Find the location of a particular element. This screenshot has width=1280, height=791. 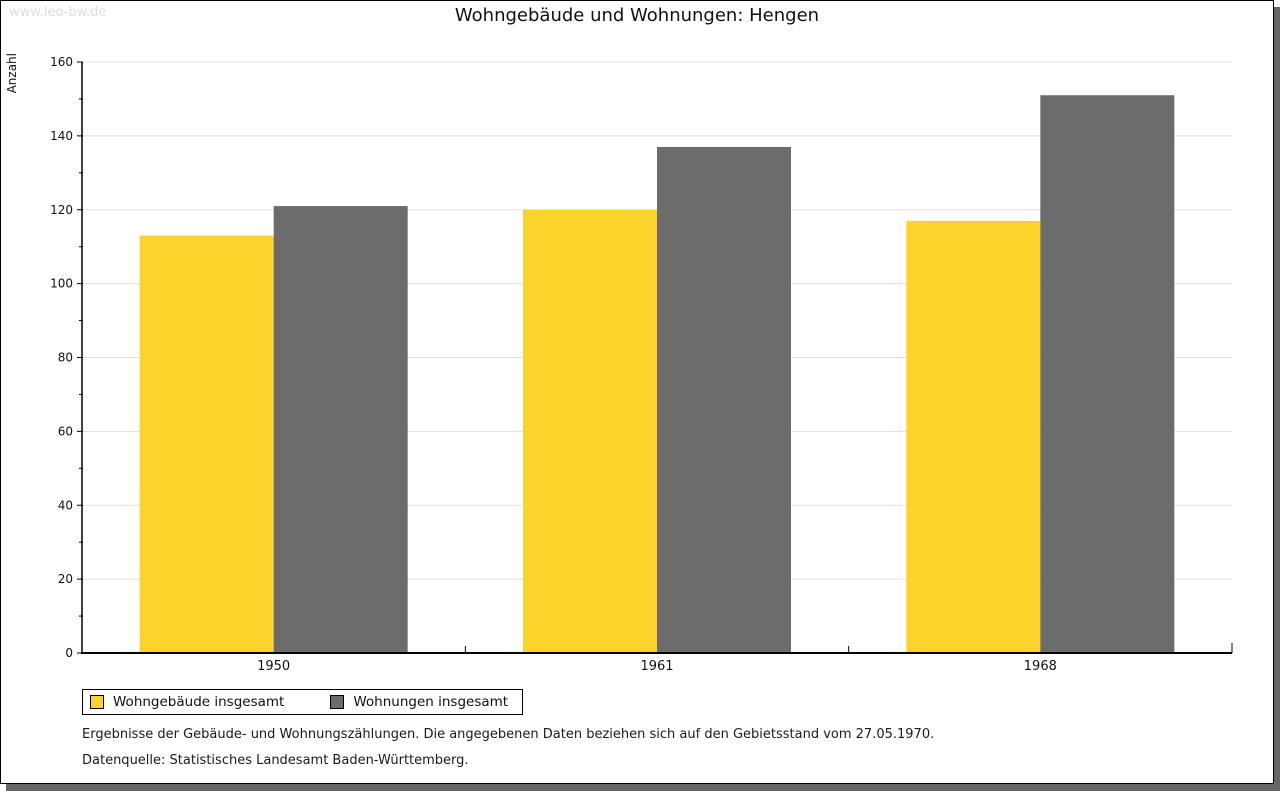

x-tick-label: 1950 is located at coordinates (273, 666).